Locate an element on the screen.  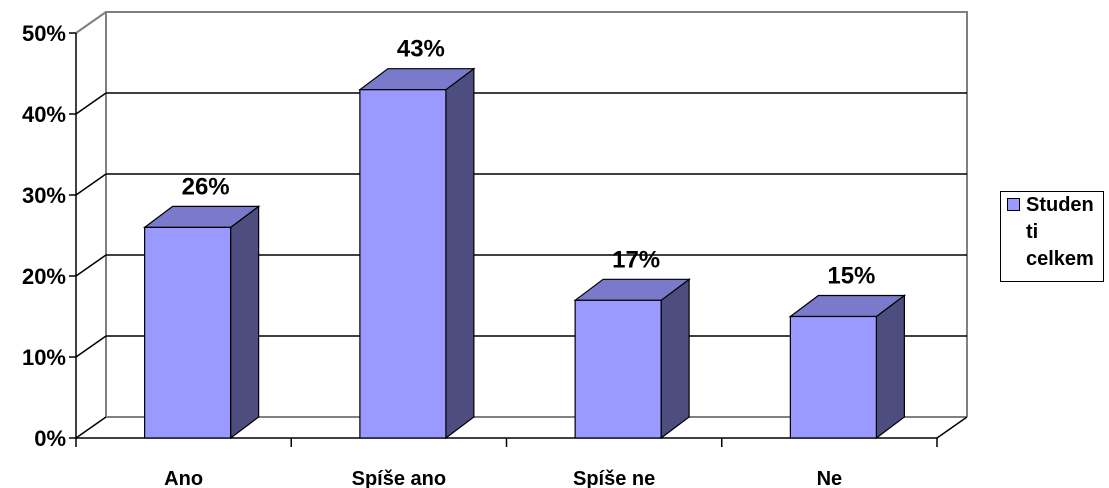
top-depth-edge is located at coordinates (91, 22).